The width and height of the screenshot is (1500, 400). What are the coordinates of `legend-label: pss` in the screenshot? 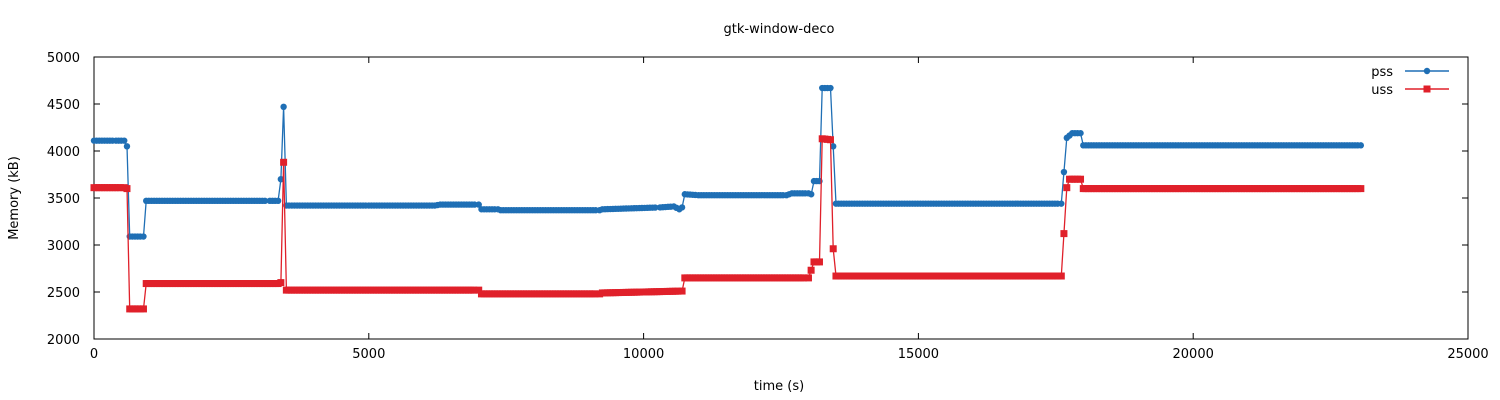 It's located at (1382, 72).